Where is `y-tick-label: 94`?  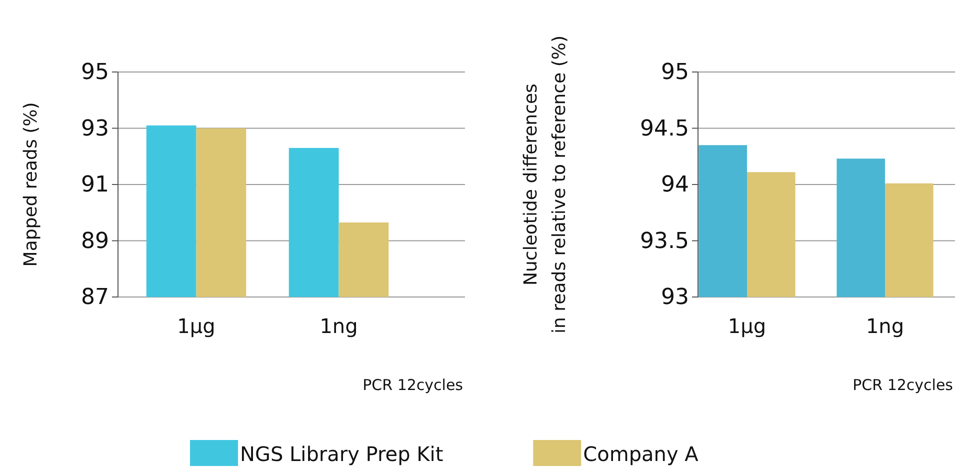 y-tick-label: 94 is located at coordinates (675, 185).